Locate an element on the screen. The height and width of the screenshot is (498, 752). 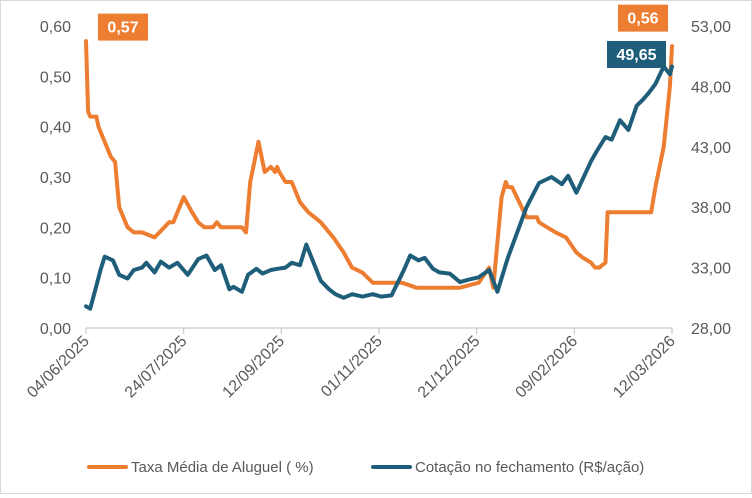
right-tick-label: 28,00 is located at coordinates (711, 329).